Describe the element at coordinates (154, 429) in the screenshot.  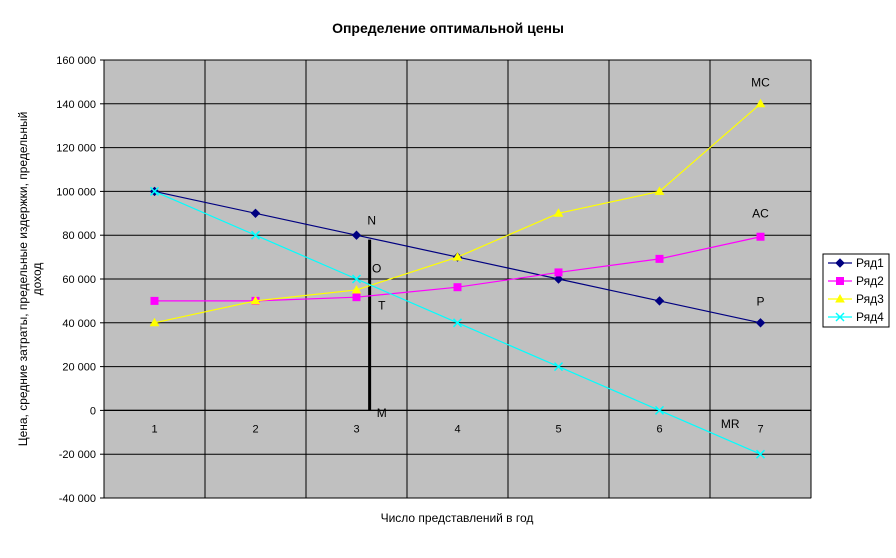
I see `x-tick-label: 1` at that location.